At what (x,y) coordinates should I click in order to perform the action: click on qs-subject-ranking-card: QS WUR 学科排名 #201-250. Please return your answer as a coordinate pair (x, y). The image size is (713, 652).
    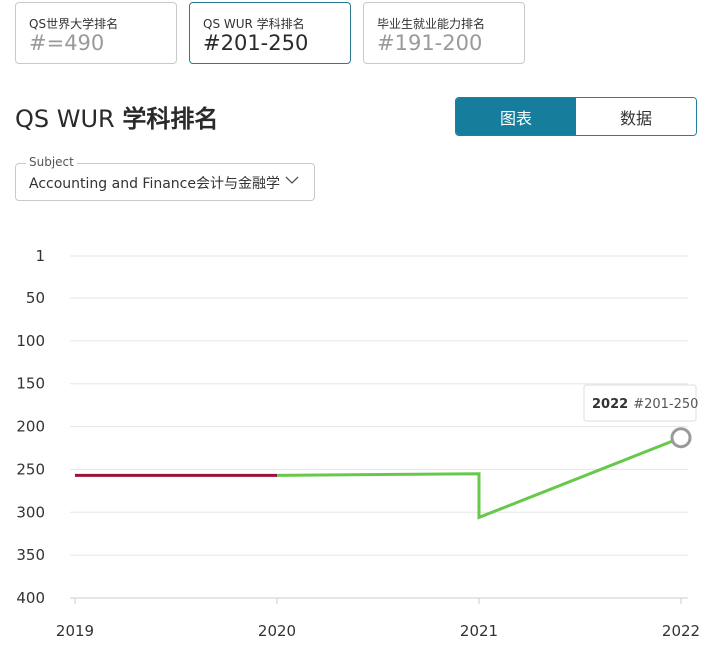
    Looking at the image, I should click on (270, 33).